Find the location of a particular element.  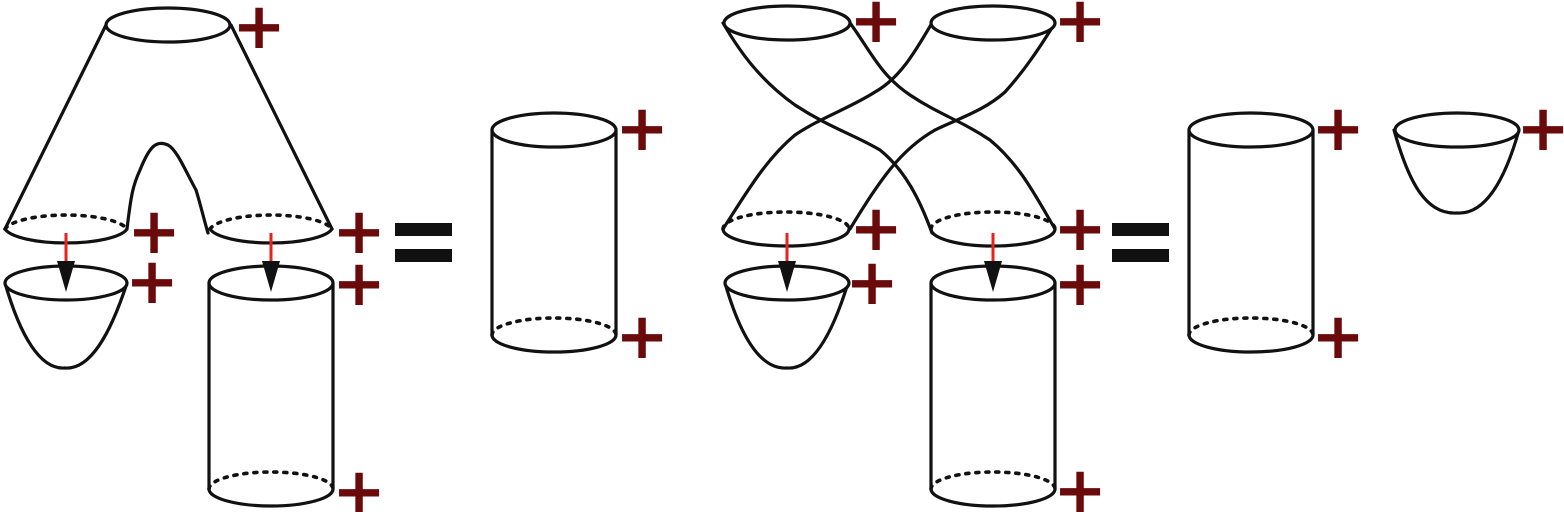

crossed-cylinders is located at coordinates (889, 126).